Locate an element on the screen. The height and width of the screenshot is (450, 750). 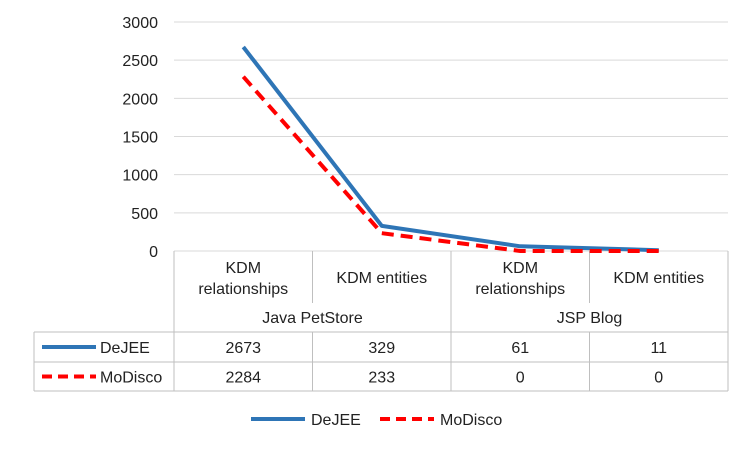
y-tick-label-3000: 3000 is located at coordinates (140, 23).